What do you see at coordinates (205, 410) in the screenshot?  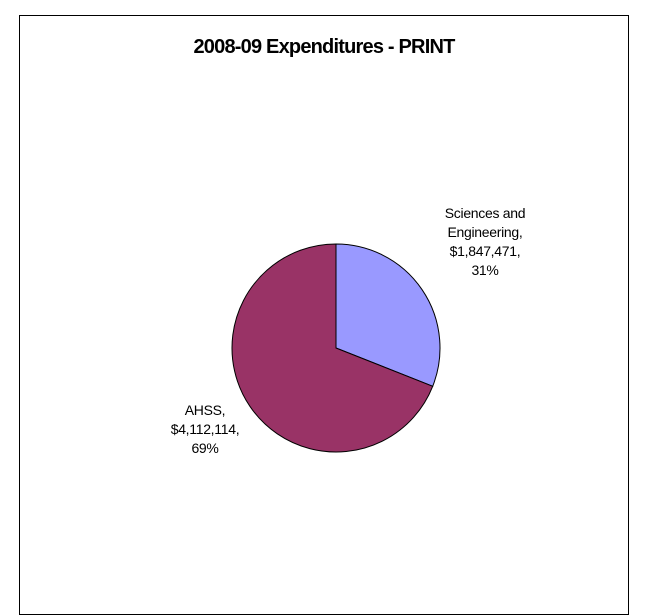 I see `slice-label-line: AHSS,` at bounding box center [205, 410].